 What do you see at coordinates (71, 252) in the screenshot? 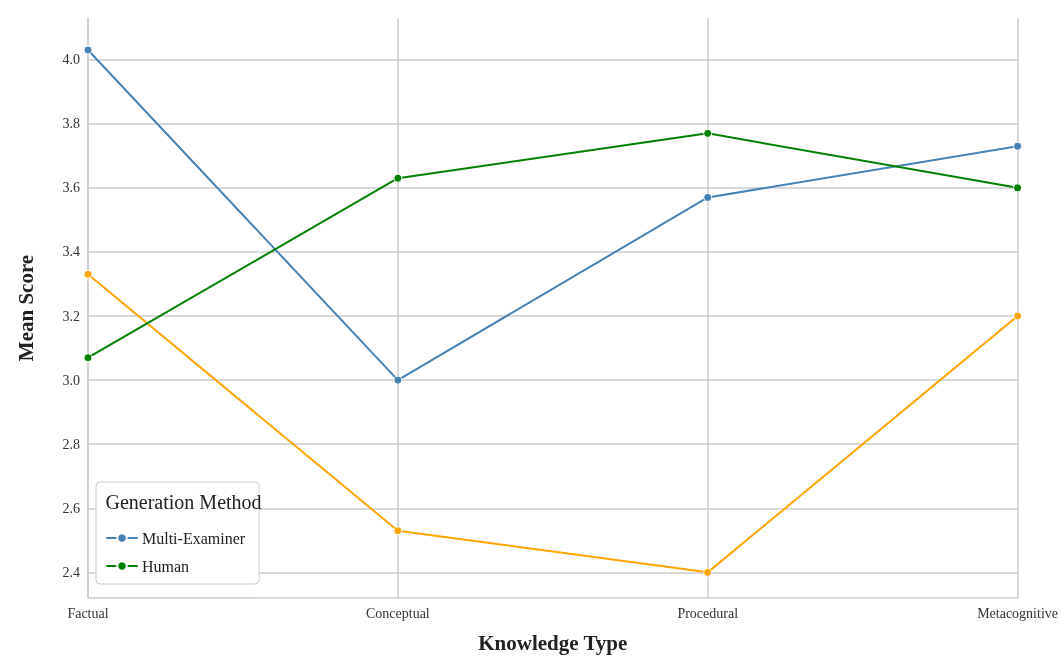
I see `y-tick-label: 3.4` at bounding box center [71, 252].